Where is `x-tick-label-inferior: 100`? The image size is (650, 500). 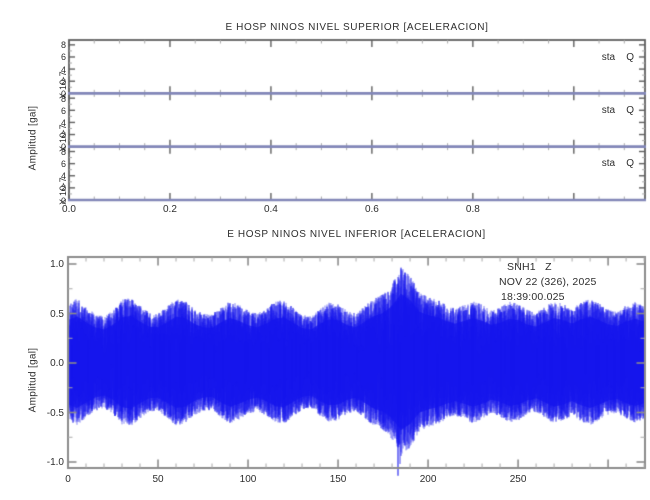
x-tick-label-inferior: 100 is located at coordinates (248, 479).